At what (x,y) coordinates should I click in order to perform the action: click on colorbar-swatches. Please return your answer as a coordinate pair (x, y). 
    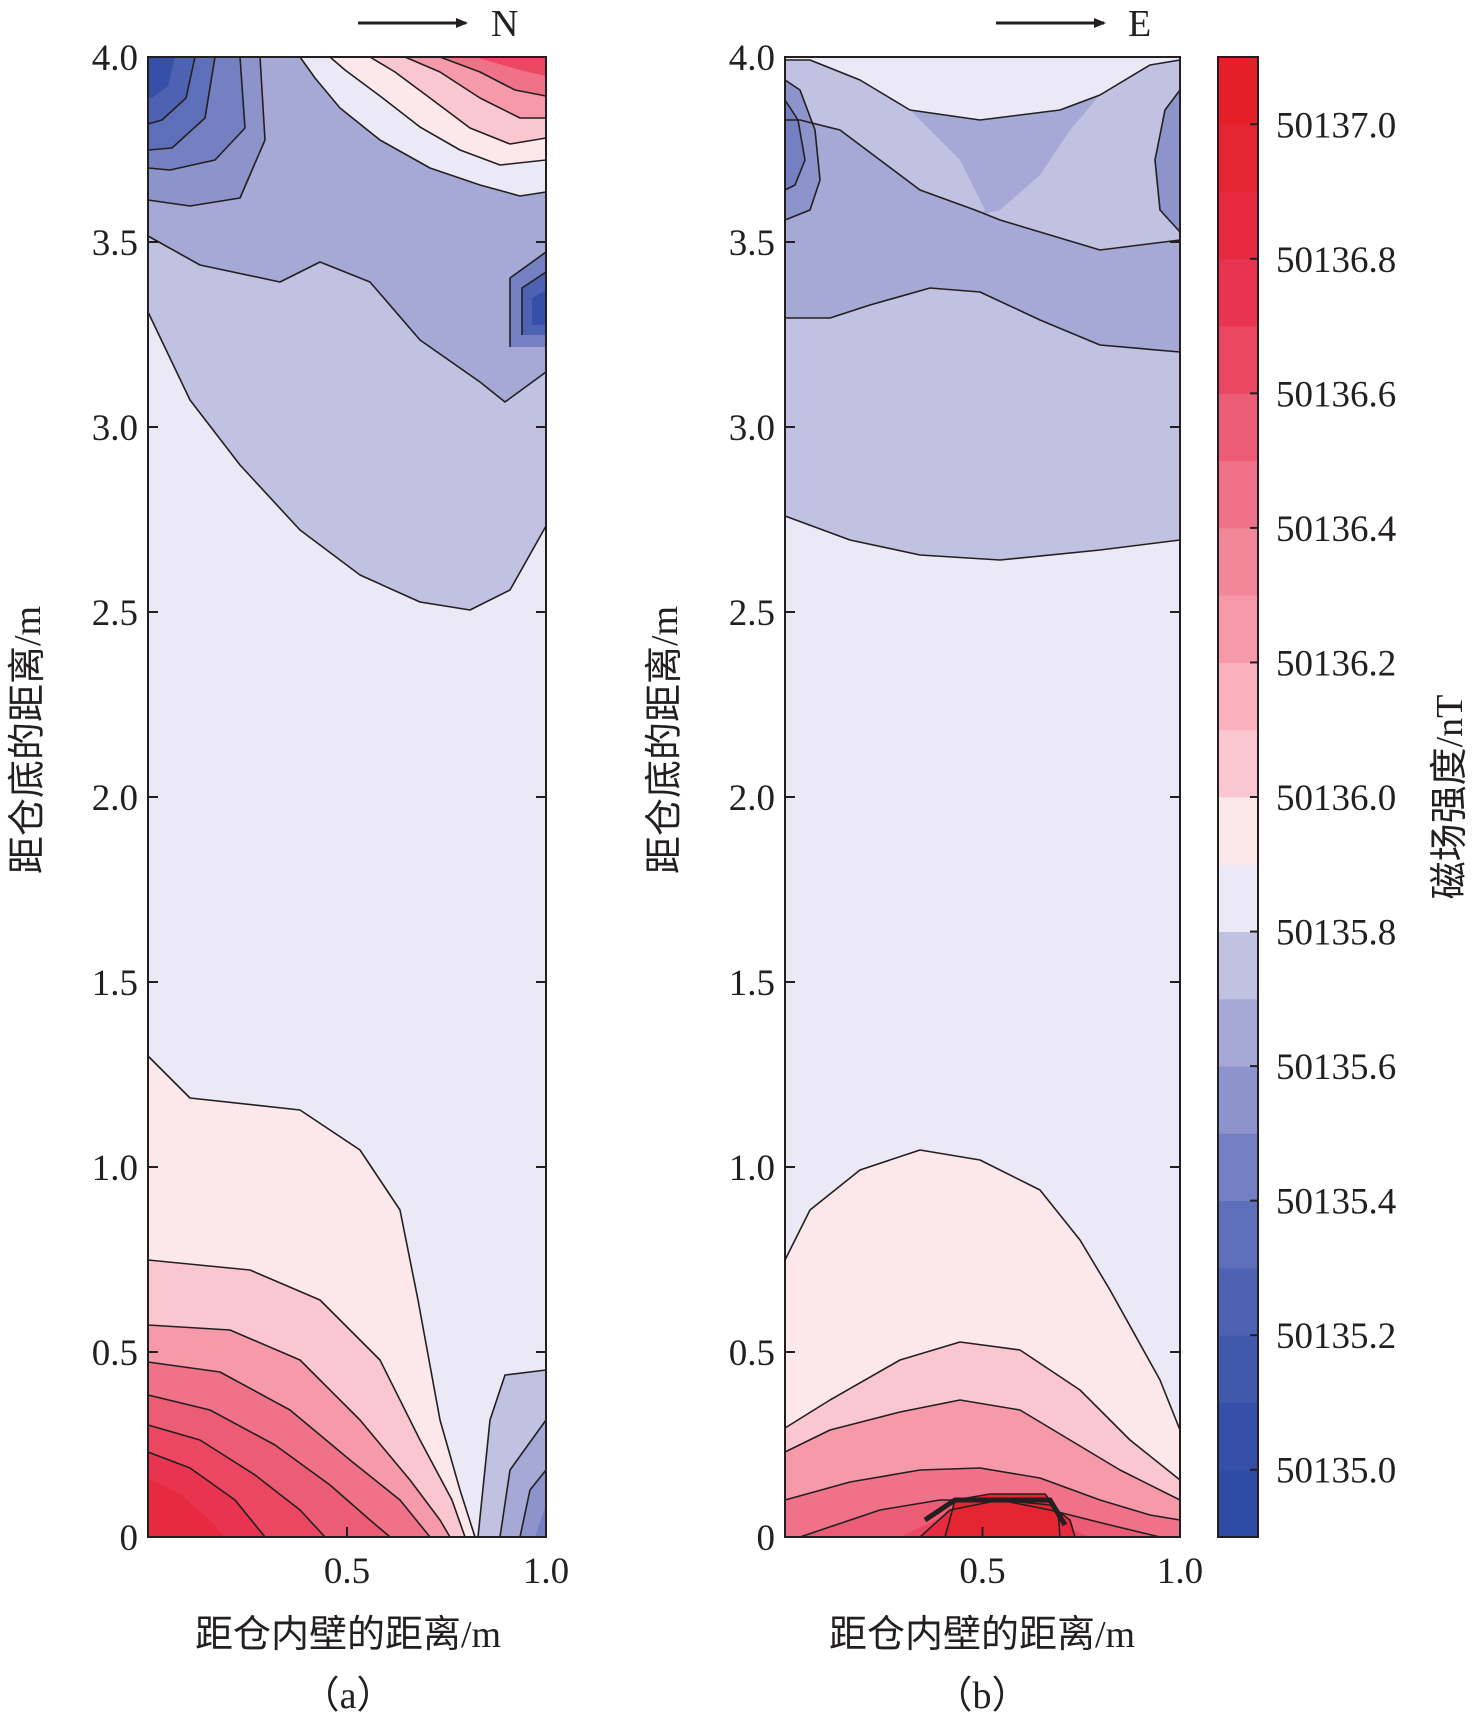
    Looking at the image, I should click on (1238, 797).